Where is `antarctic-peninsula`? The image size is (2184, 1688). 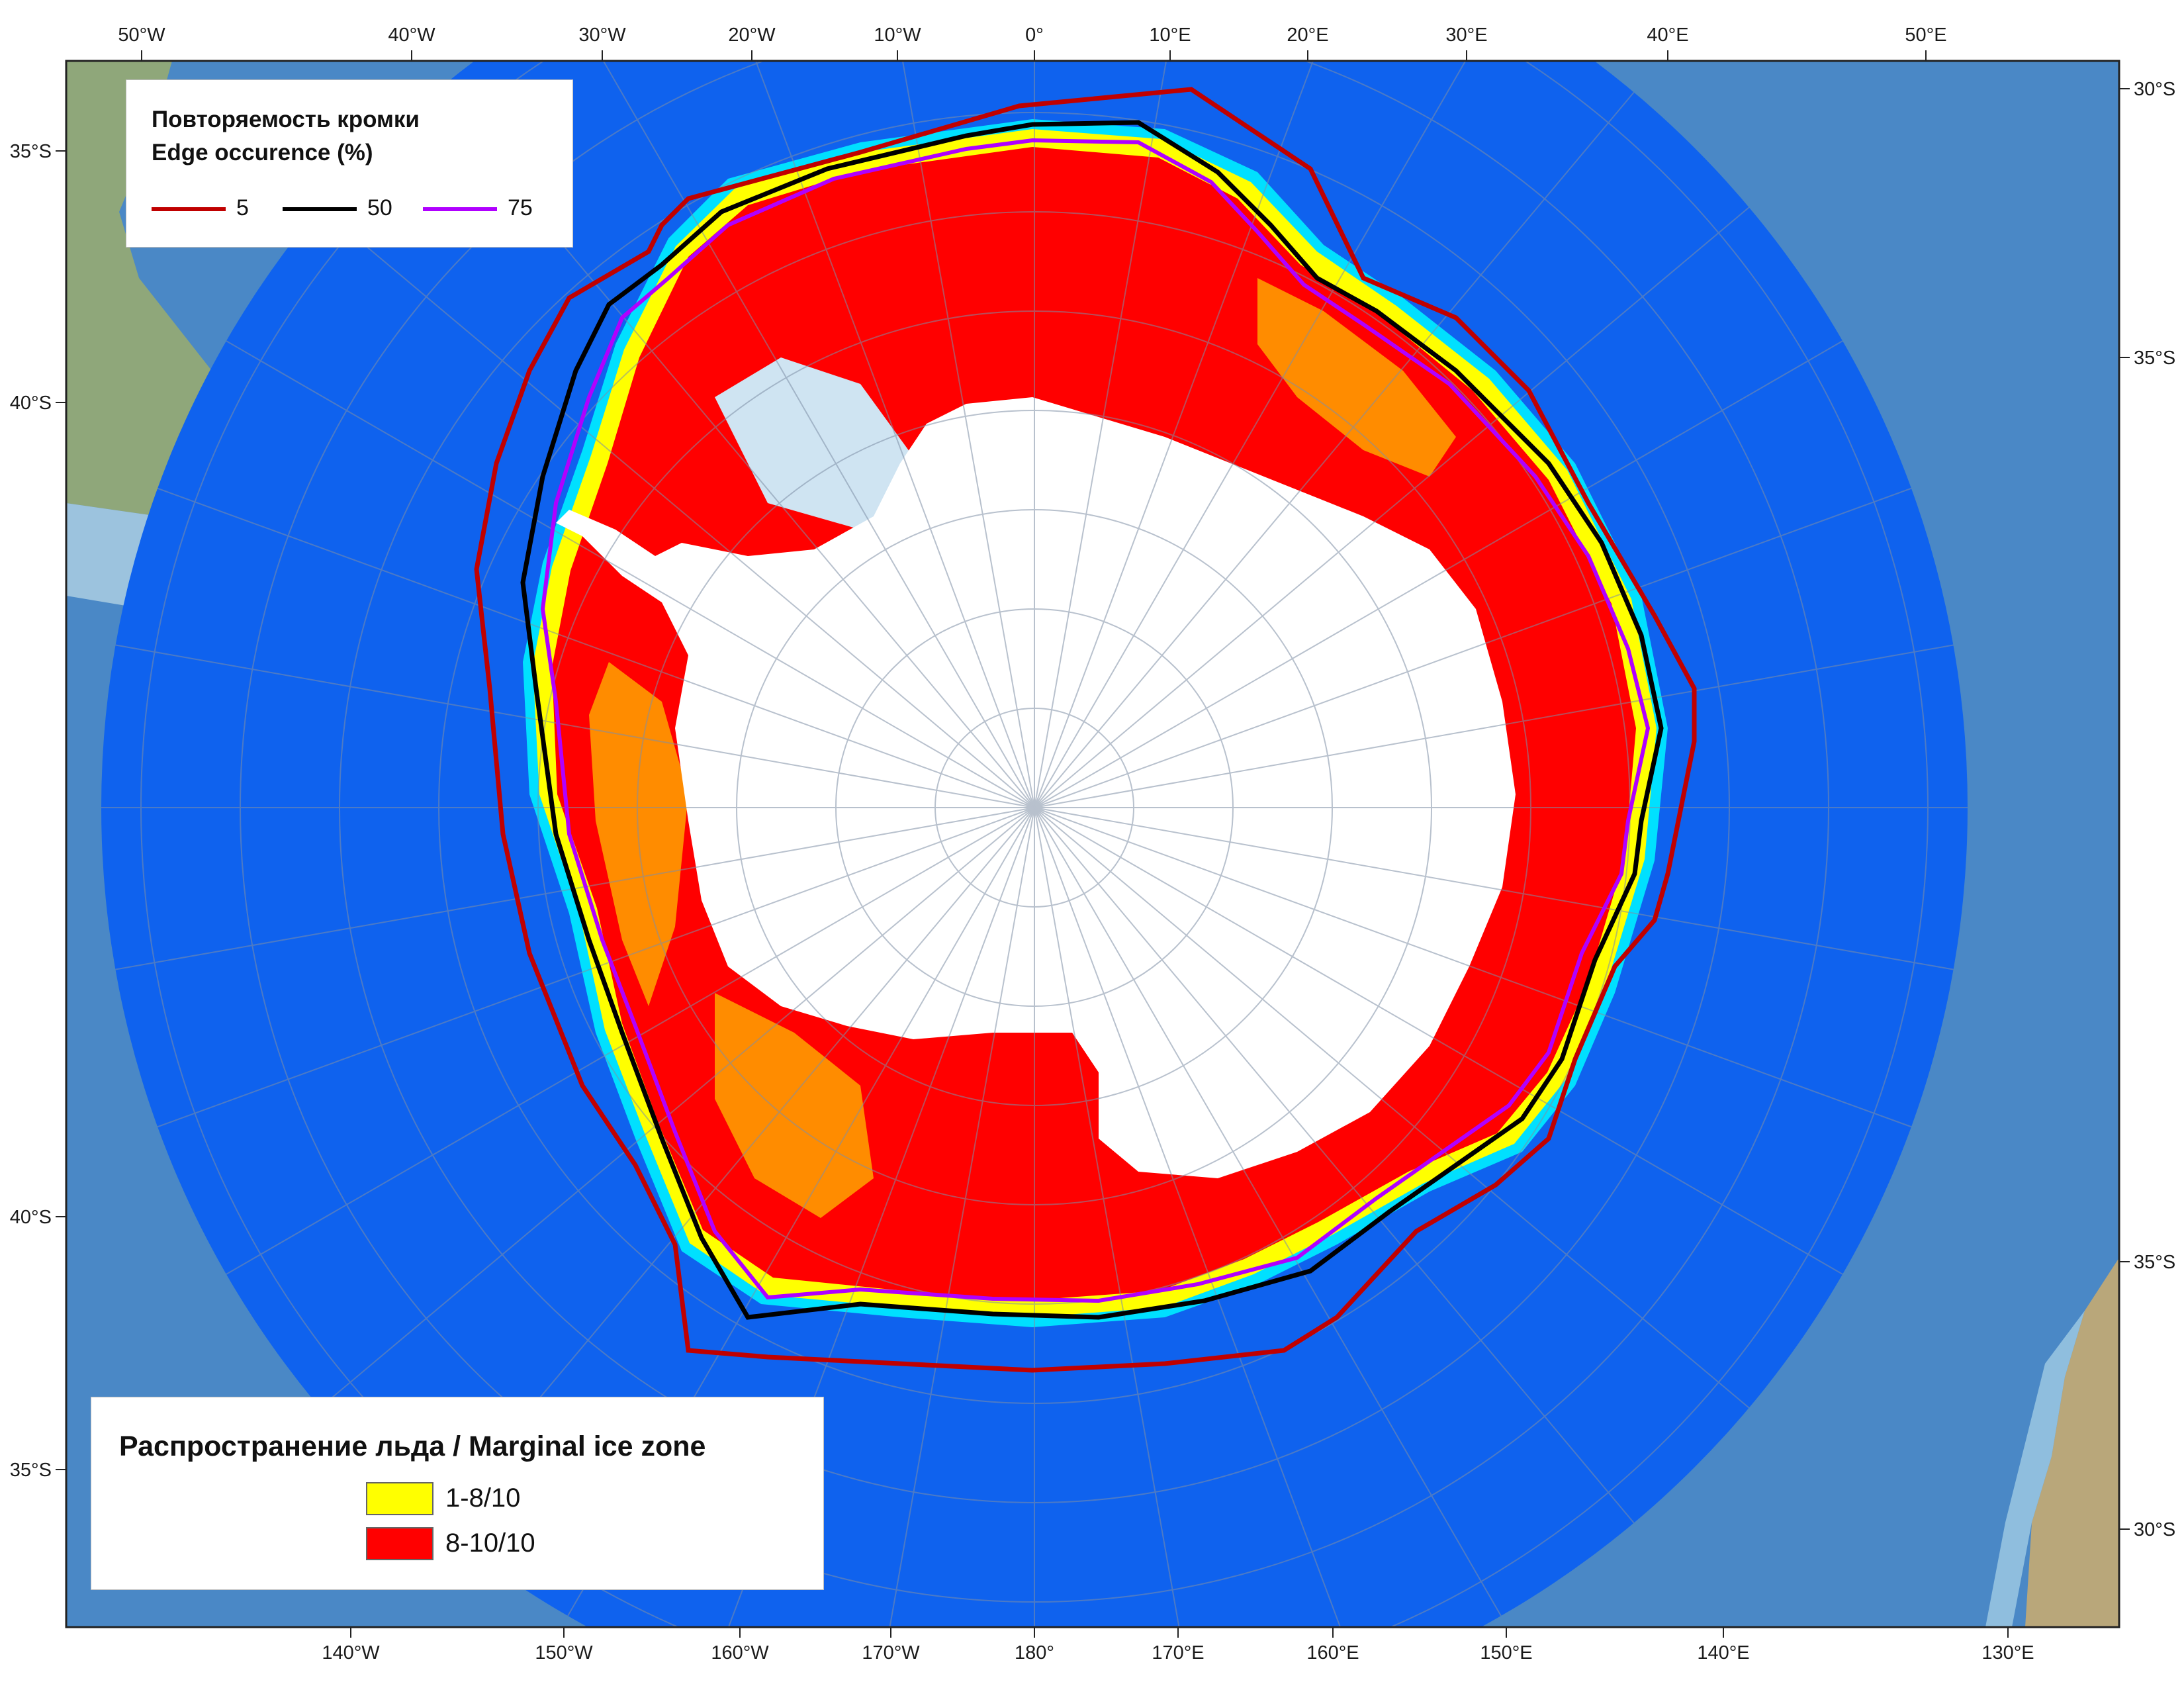
antarctic-peninsula is located at coordinates (619, 556).